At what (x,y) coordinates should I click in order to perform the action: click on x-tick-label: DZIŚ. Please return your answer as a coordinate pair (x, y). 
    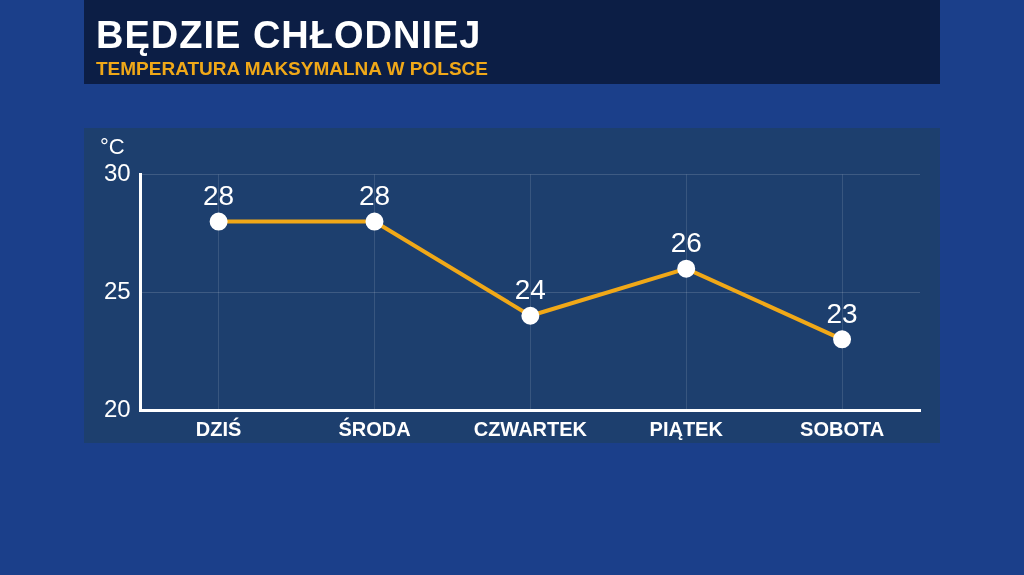
    Looking at the image, I should click on (218, 428).